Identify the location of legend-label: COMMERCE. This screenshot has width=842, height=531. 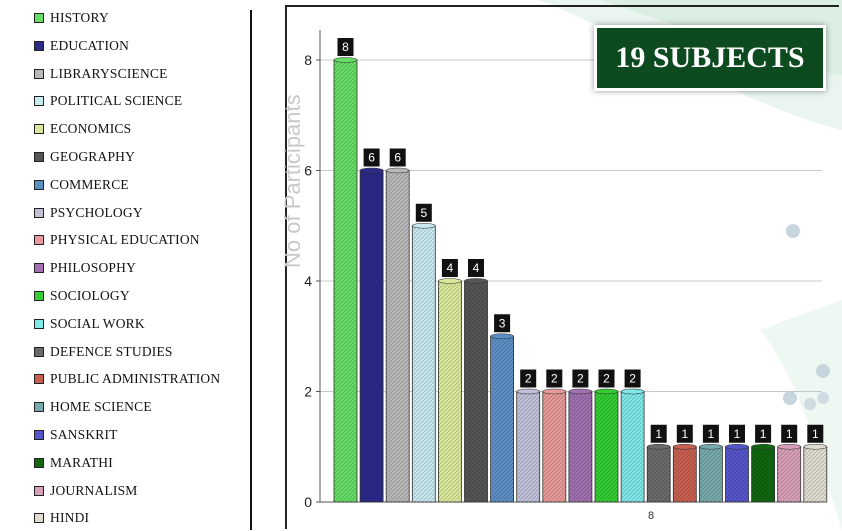
(89, 184).